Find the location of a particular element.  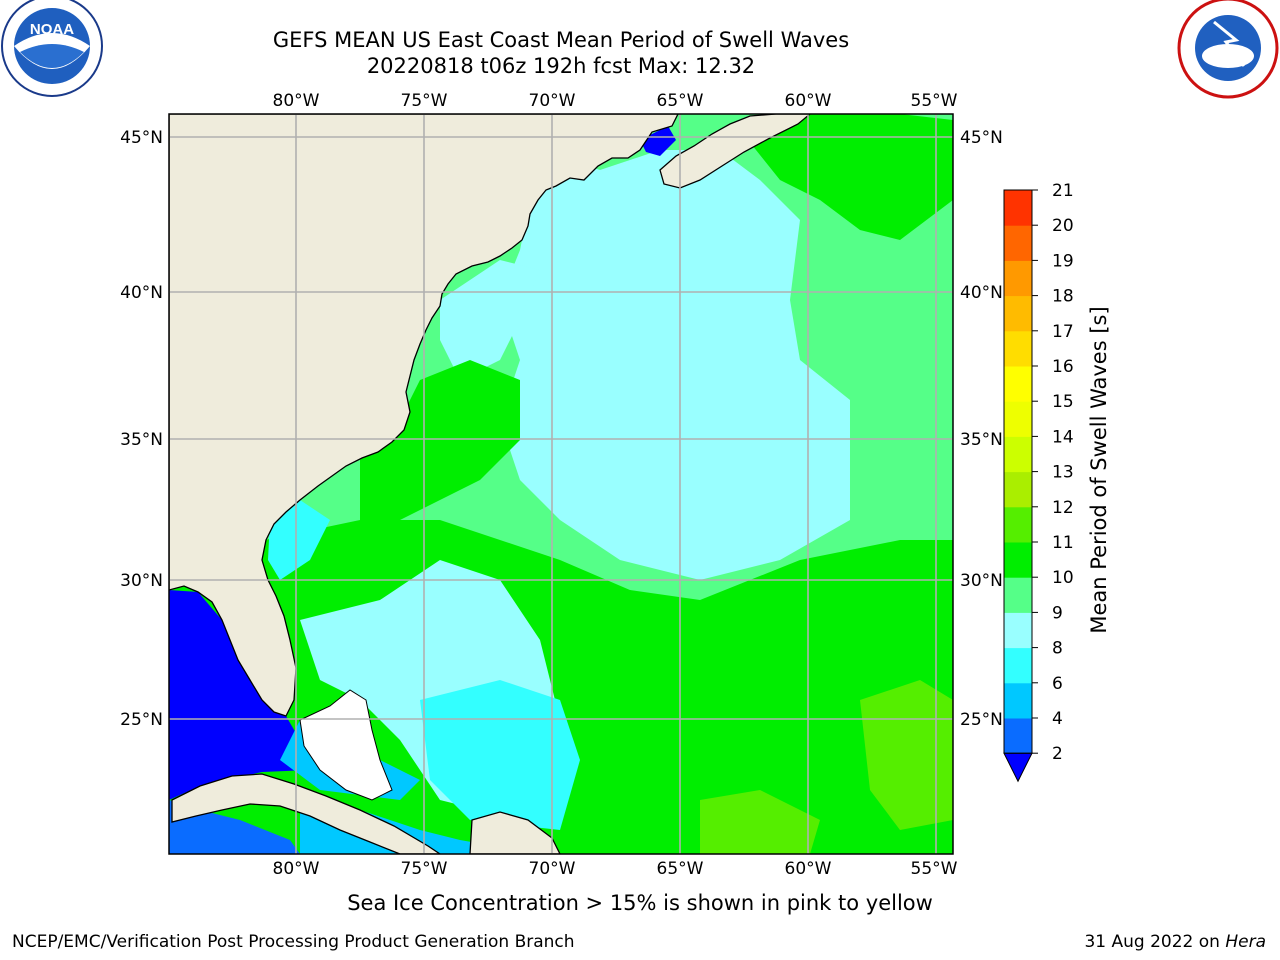

footer-machine: Hera is located at coordinates (1245, 942).